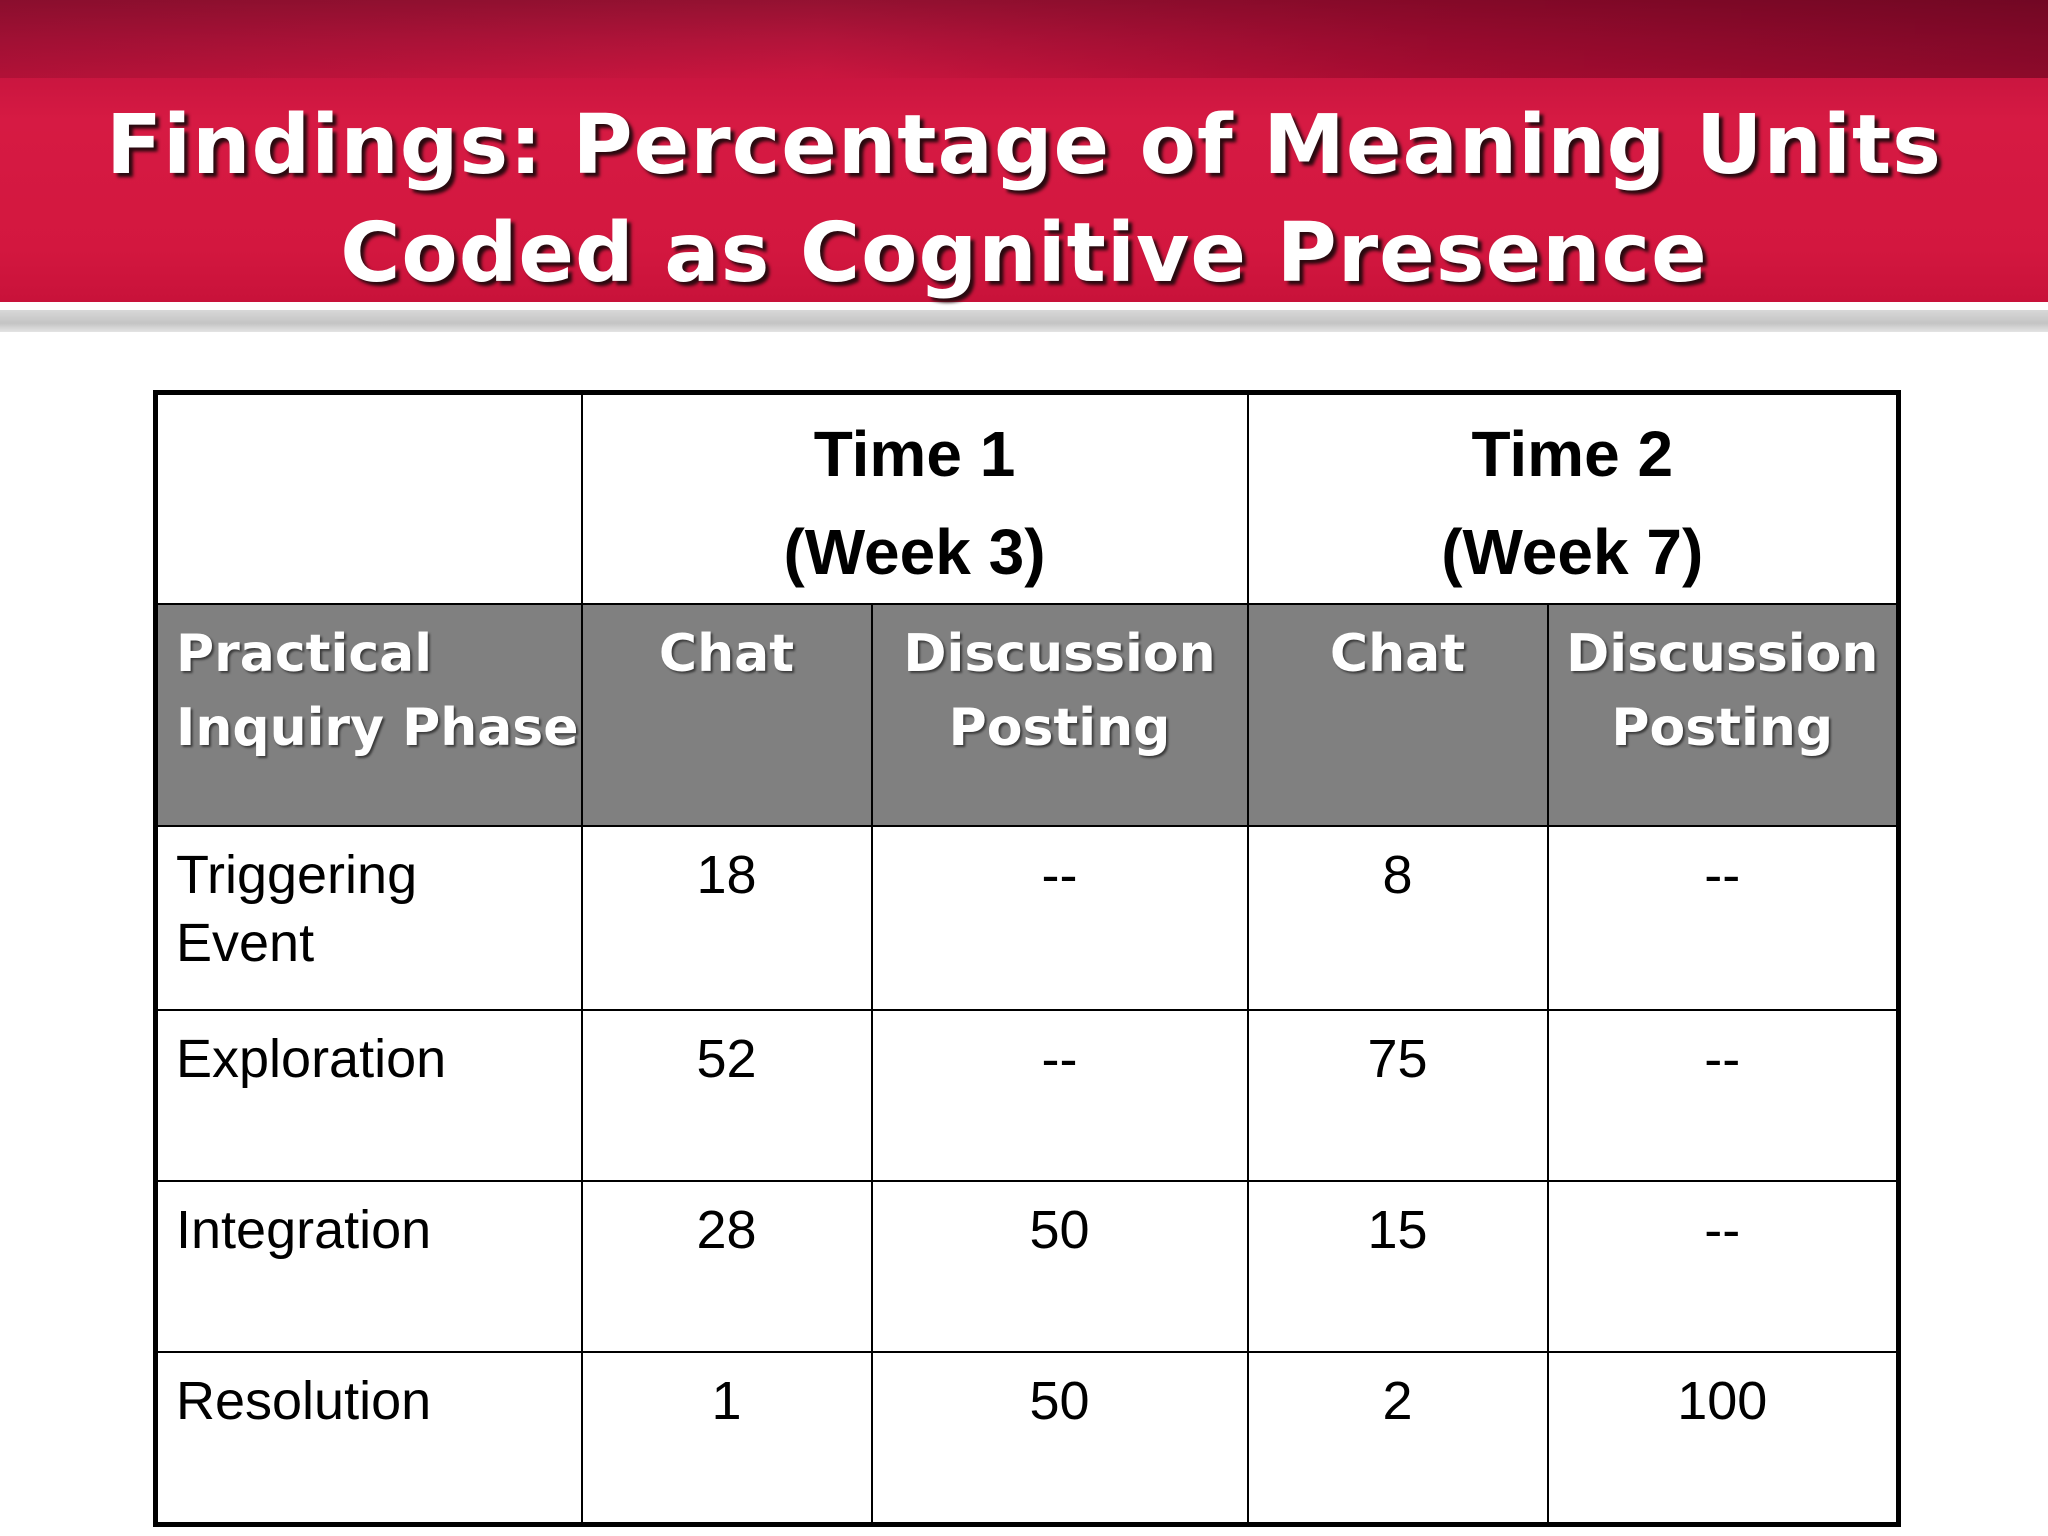 The height and width of the screenshot is (1536, 2048). What do you see at coordinates (1024, 253) in the screenshot?
I see `slide-title-line-2: Coded as Cognitive Presence` at bounding box center [1024, 253].